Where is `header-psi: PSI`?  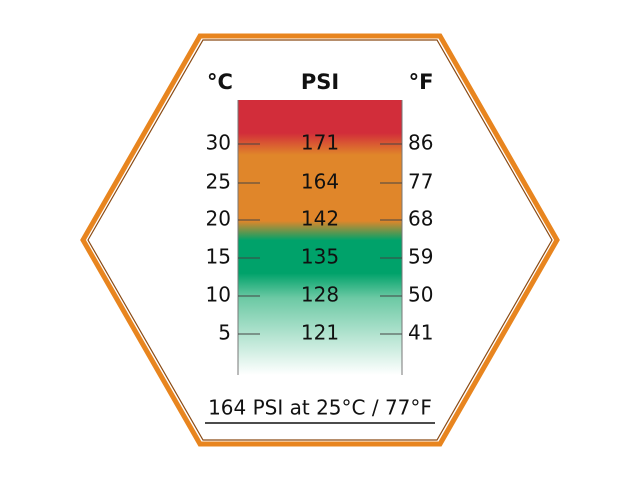
header-psi: PSI is located at coordinates (320, 82).